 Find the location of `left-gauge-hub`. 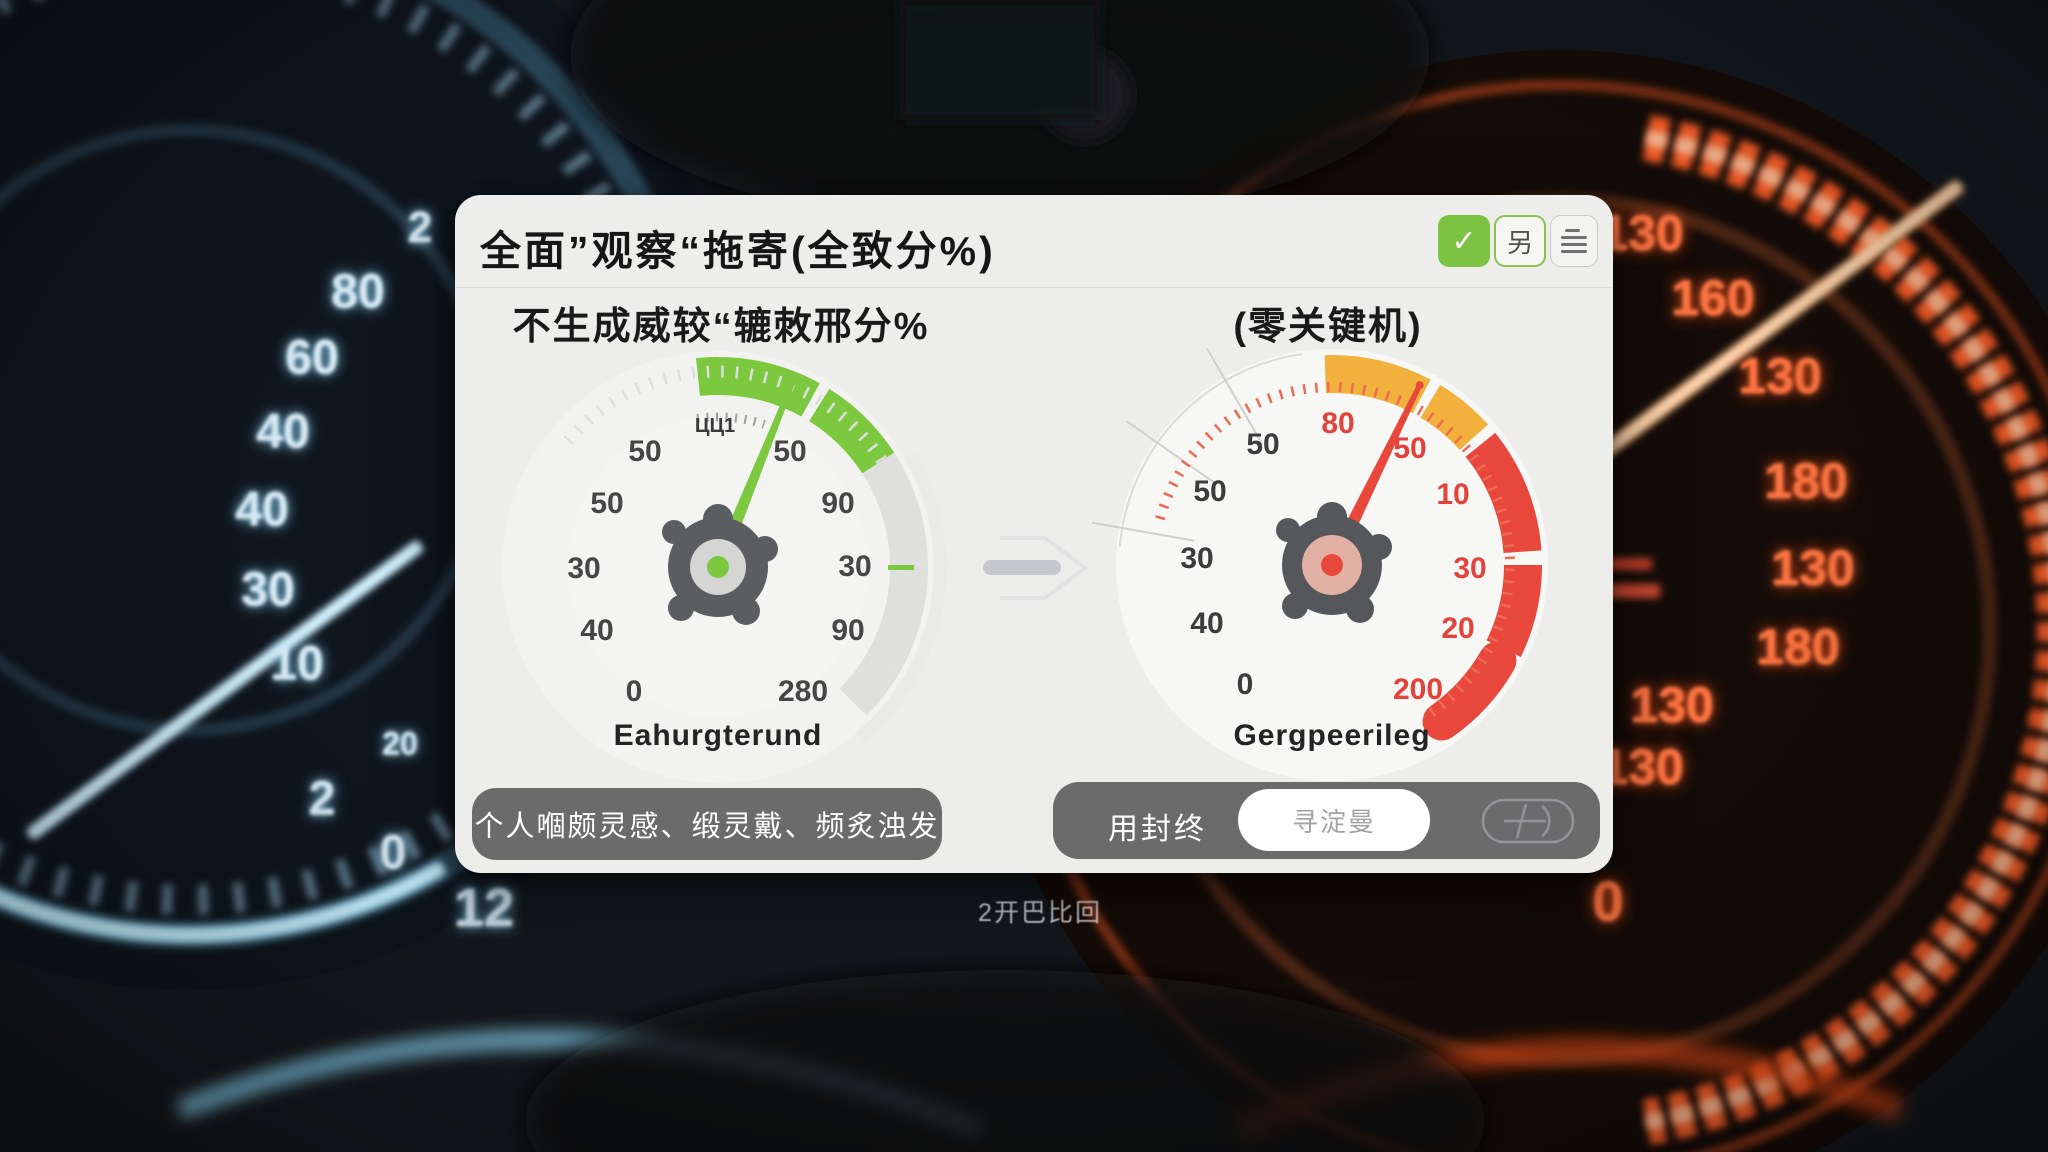

left-gauge-hub is located at coordinates (720, 564).